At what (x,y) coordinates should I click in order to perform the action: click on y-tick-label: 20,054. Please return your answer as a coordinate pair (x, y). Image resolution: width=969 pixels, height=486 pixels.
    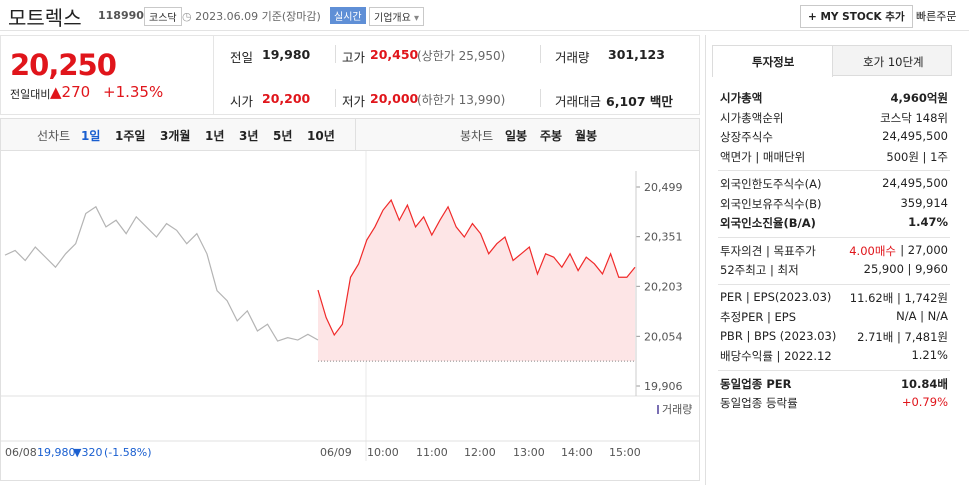
    Looking at the image, I should click on (663, 336).